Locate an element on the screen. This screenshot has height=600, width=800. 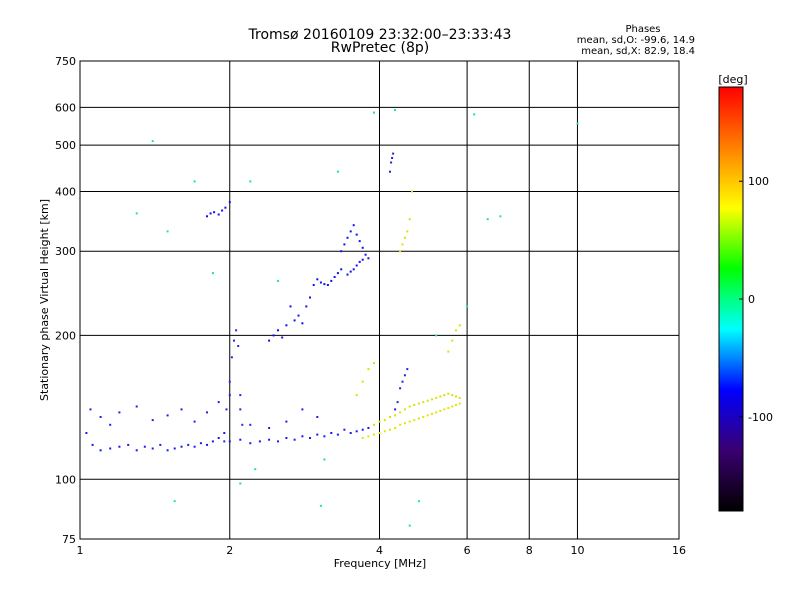
x-tick-label: 10 is located at coordinates (577, 550).